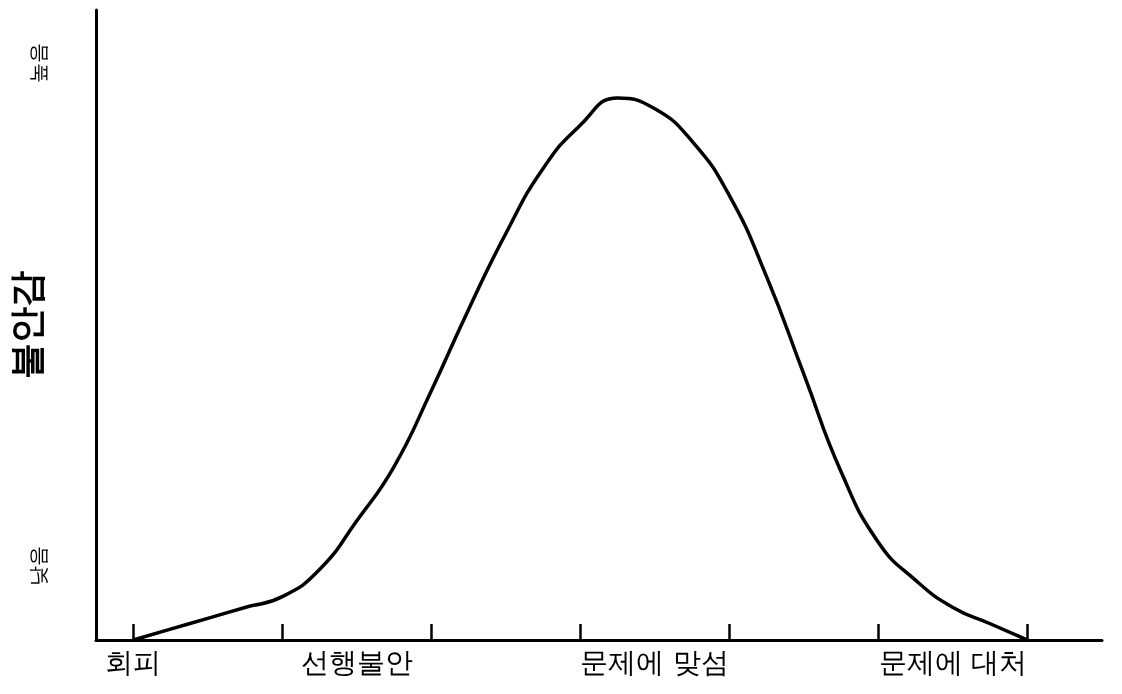 This screenshot has height=694, width=1122. What do you see at coordinates (953, 662) in the screenshot?
I see `x-tick-label: 문제에 대처` at bounding box center [953, 662].